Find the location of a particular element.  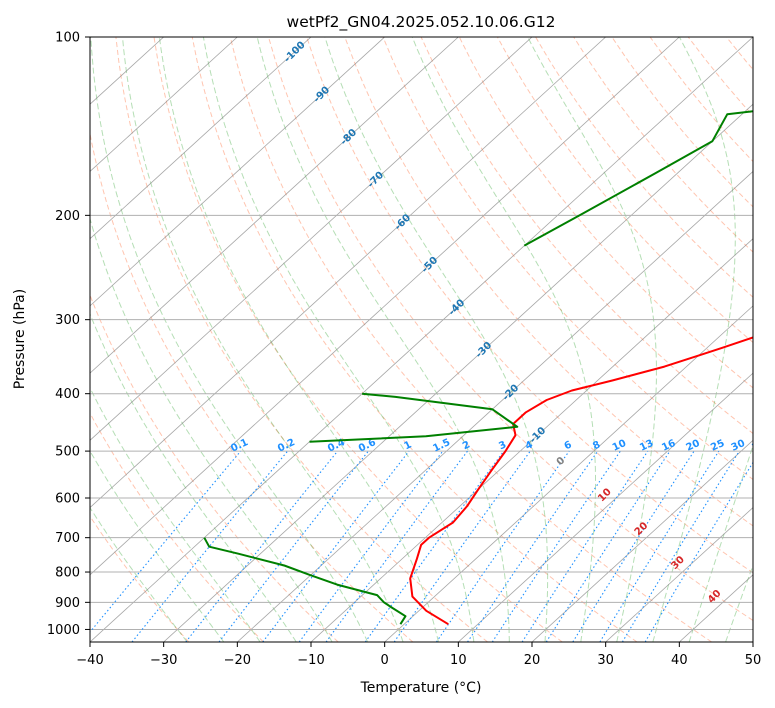

wet-bulb-label: 0 is located at coordinates (561, 461).